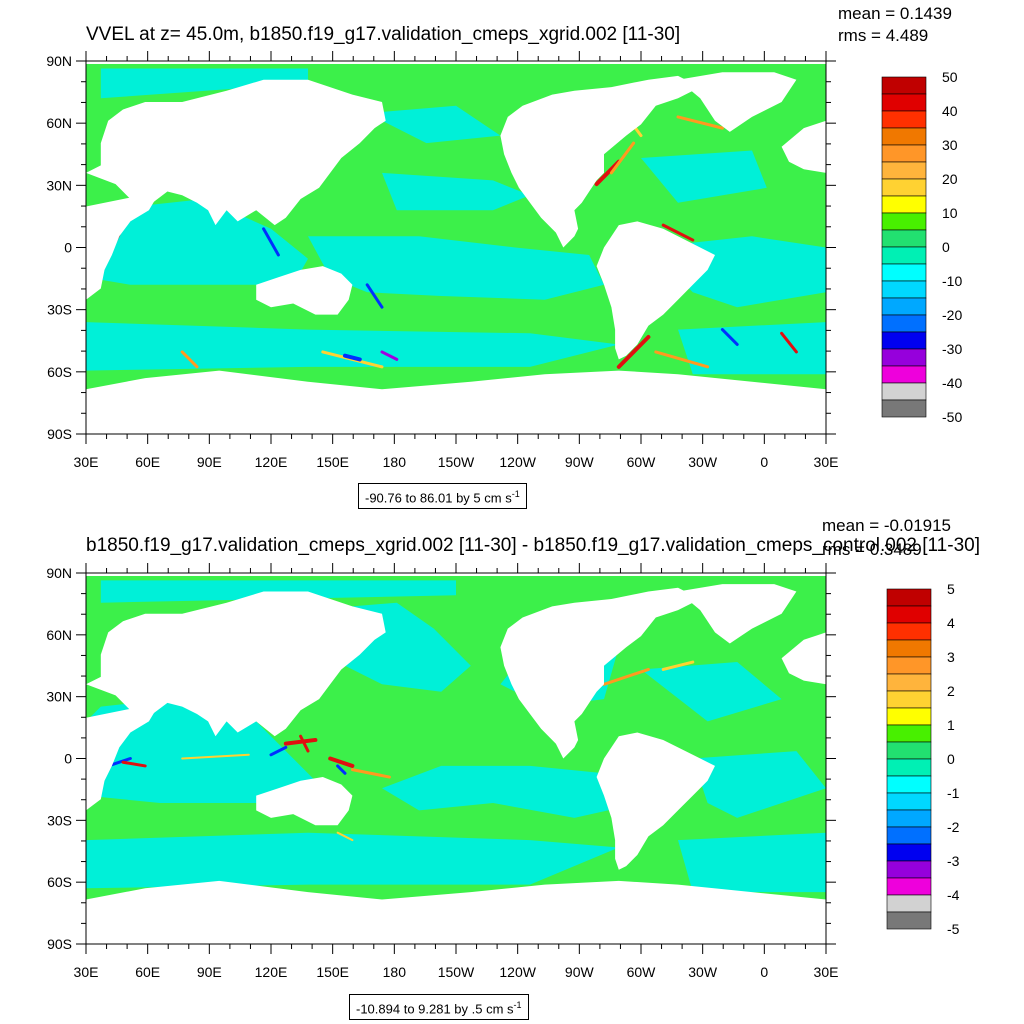 The width and height of the screenshot is (1024, 1024). What do you see at coordinates (59, 185) in the screenshot?
I see `lat-tick-label: 30N` at bounding box center [59, 185].